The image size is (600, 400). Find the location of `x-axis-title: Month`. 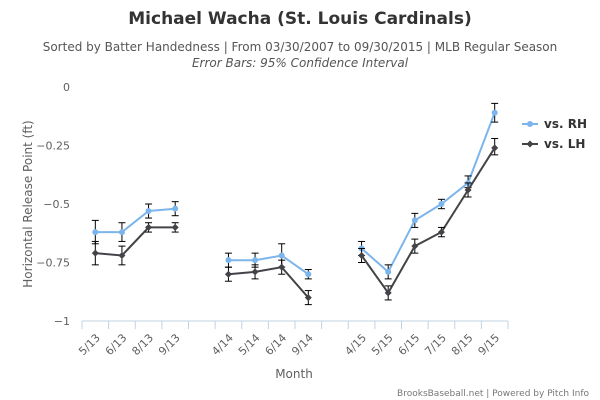

x-axis-title: Month is located at coordinates (294, 374).